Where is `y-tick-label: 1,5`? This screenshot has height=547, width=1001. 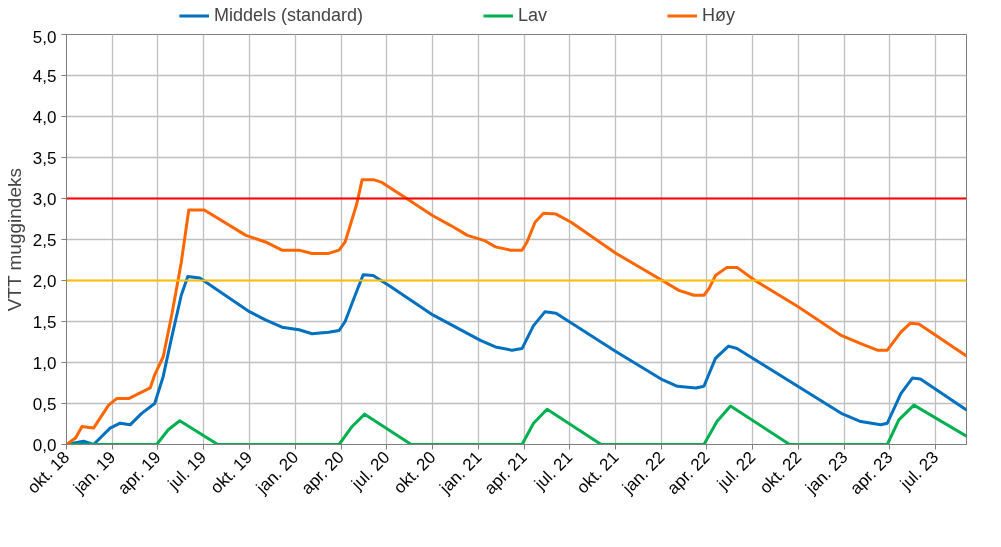
y-tick-label: 1,5 is located at coordinates (44, 322).